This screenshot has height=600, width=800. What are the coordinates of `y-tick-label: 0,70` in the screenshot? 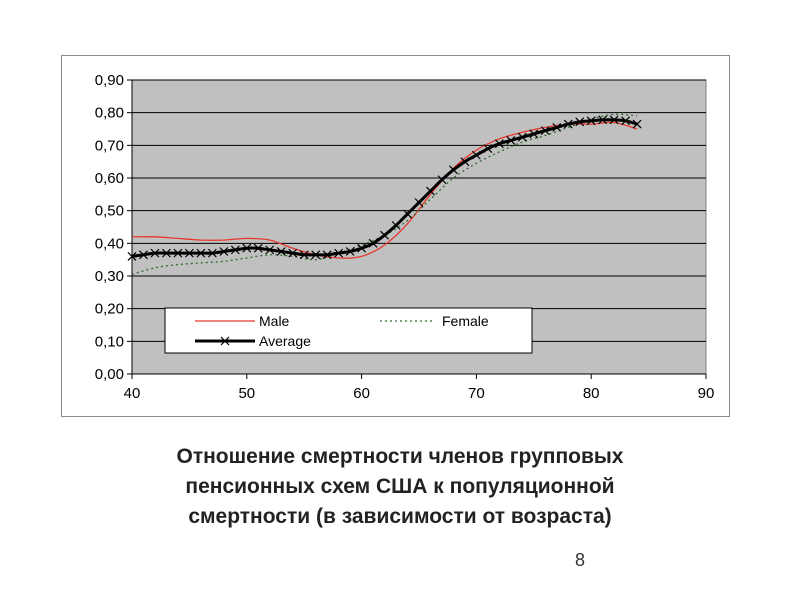 It's located at (109, 145).